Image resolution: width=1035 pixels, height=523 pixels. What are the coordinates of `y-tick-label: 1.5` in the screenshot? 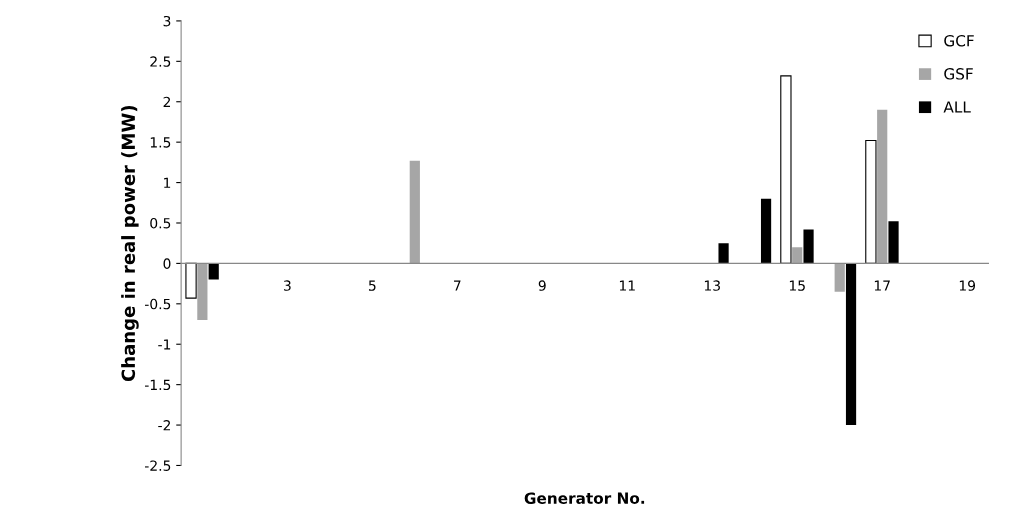 It's located at (160, 142).